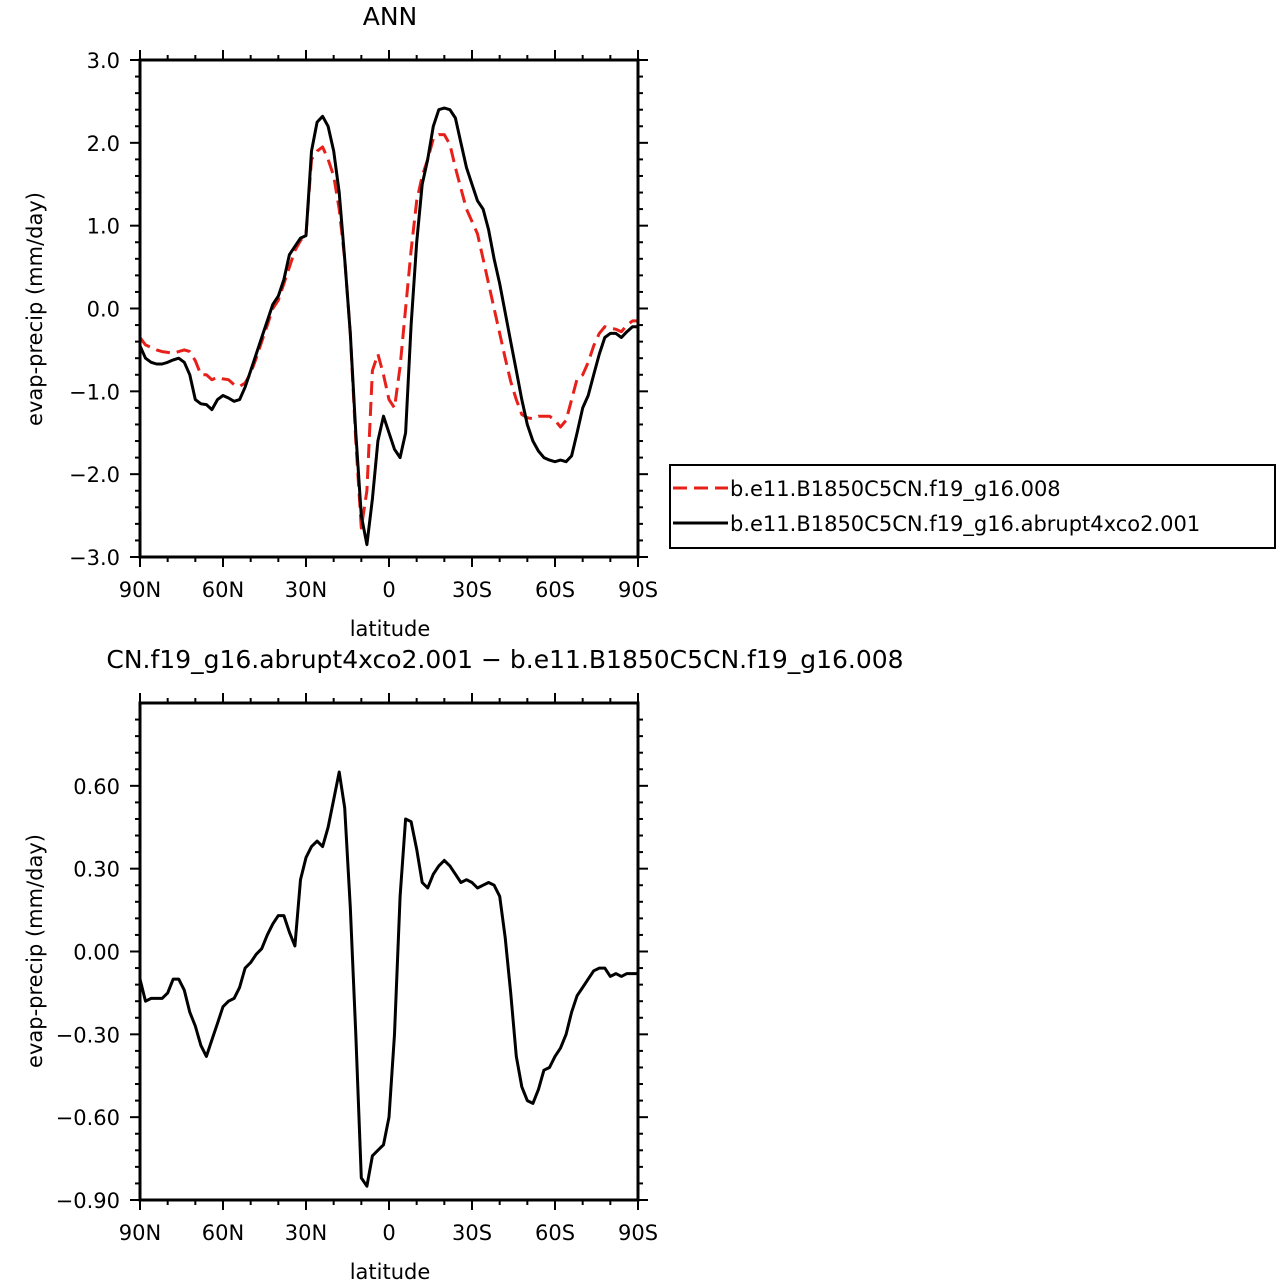  I want to click on legend-box, so click(972, 506).